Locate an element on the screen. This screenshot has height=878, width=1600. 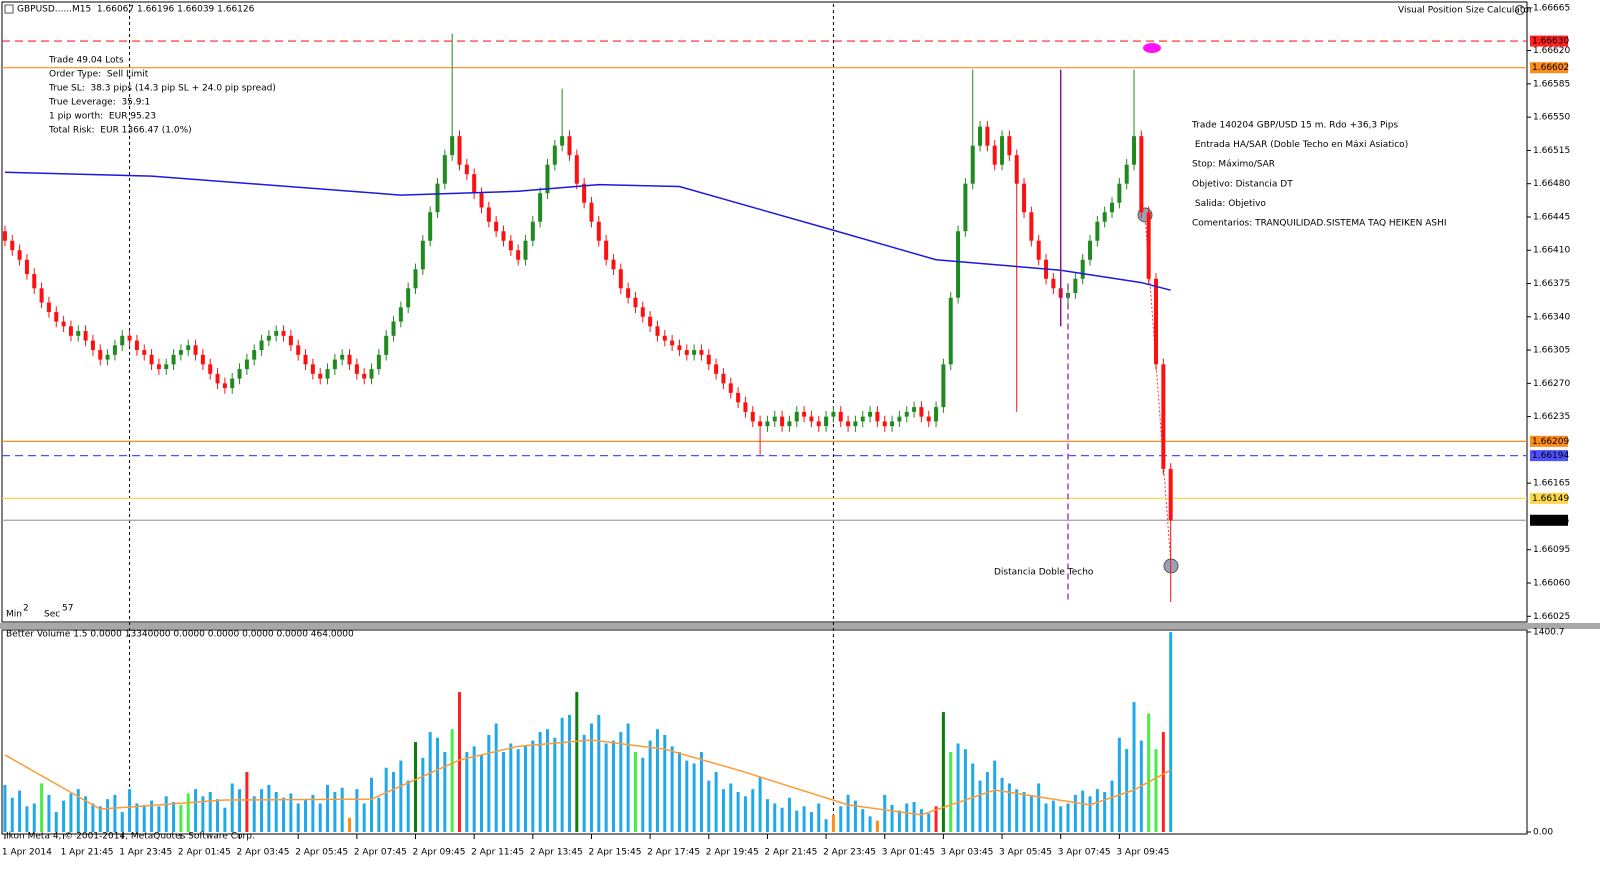
x-tick-label: 3 Apr 07:45 is located at coordinates (1084, 853).